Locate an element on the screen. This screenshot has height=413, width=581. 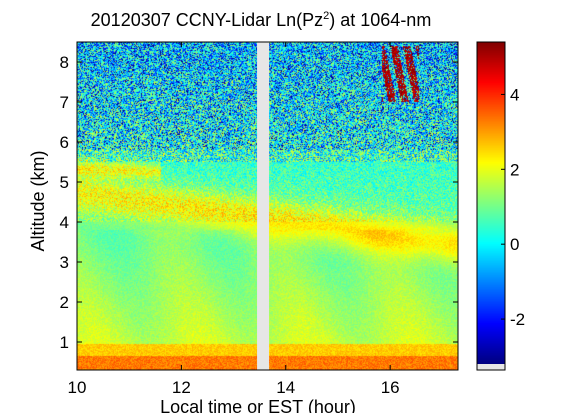
y-tick-label: 7 is located at coordinates (64, 102).